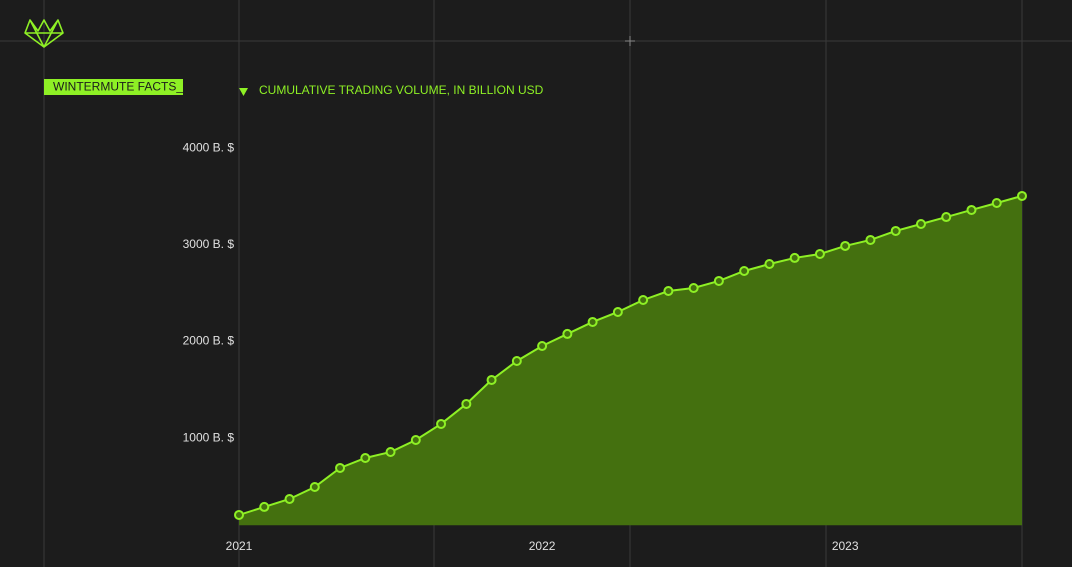  Describe the element at coordinates (239, 546) in the screenshot. I see `x-tick-label: 2021` at that location.